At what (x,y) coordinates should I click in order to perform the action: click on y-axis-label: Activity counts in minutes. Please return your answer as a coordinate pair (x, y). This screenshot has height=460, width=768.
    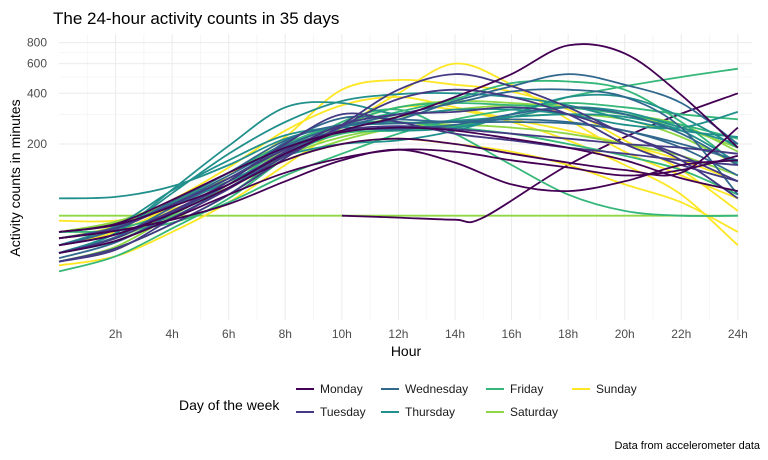
    Looking at the image, I should click on (15, 177).